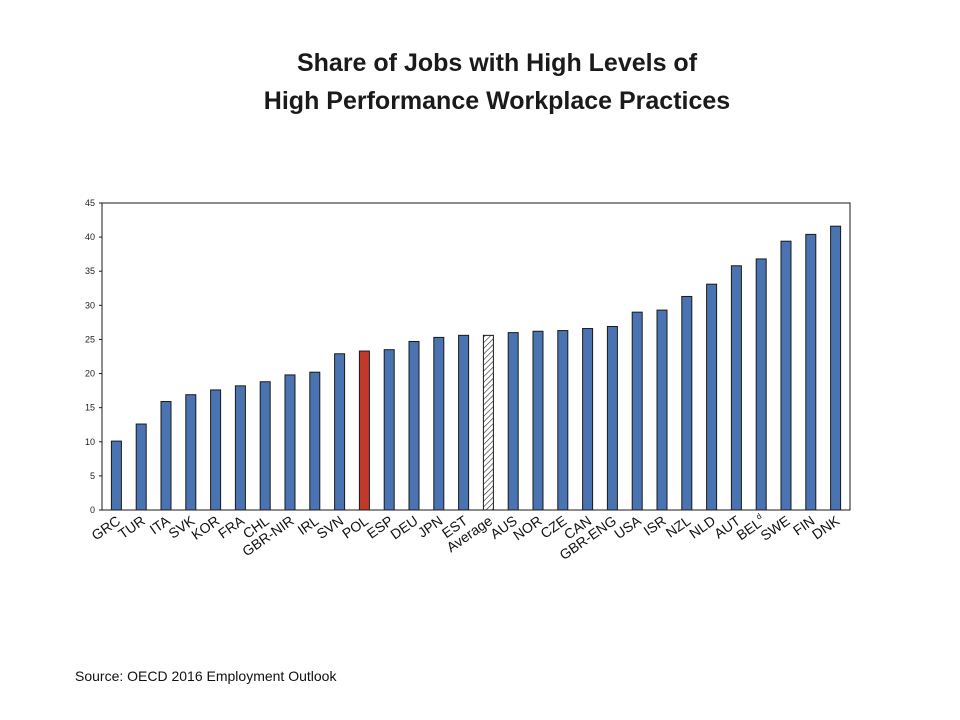 This screenshot has width=960, height=720. Describe the element at coordinates (736, 388) in the screenshot. I see `bar-aut` at that location.